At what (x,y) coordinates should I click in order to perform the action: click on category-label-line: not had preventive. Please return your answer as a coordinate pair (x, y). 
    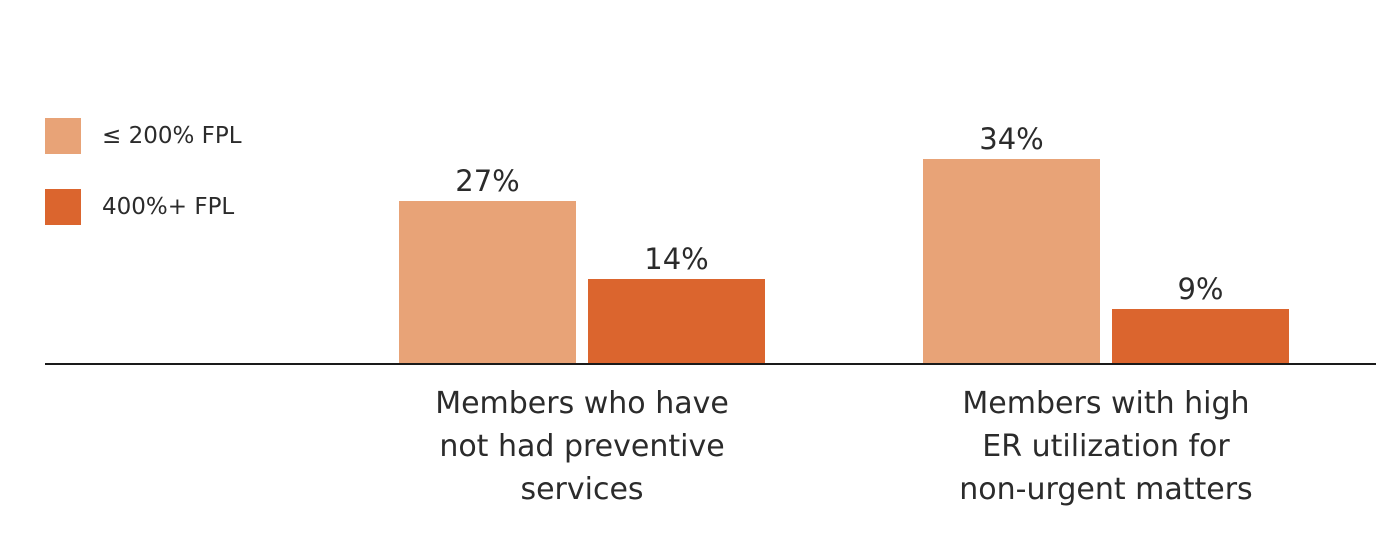
    Looking at the image, I should click on (582, 446).